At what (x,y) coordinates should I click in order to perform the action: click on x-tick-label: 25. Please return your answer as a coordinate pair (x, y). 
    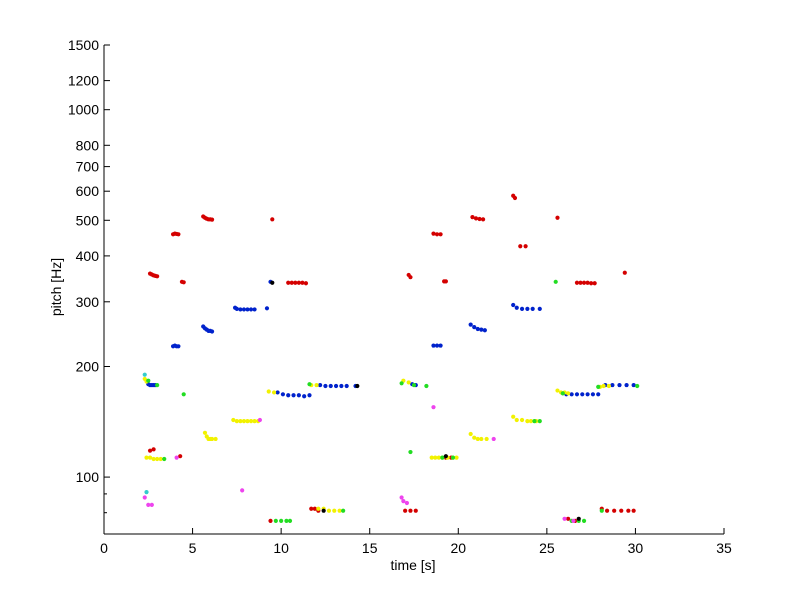
    Looking at the image, I should click on (547, 548).